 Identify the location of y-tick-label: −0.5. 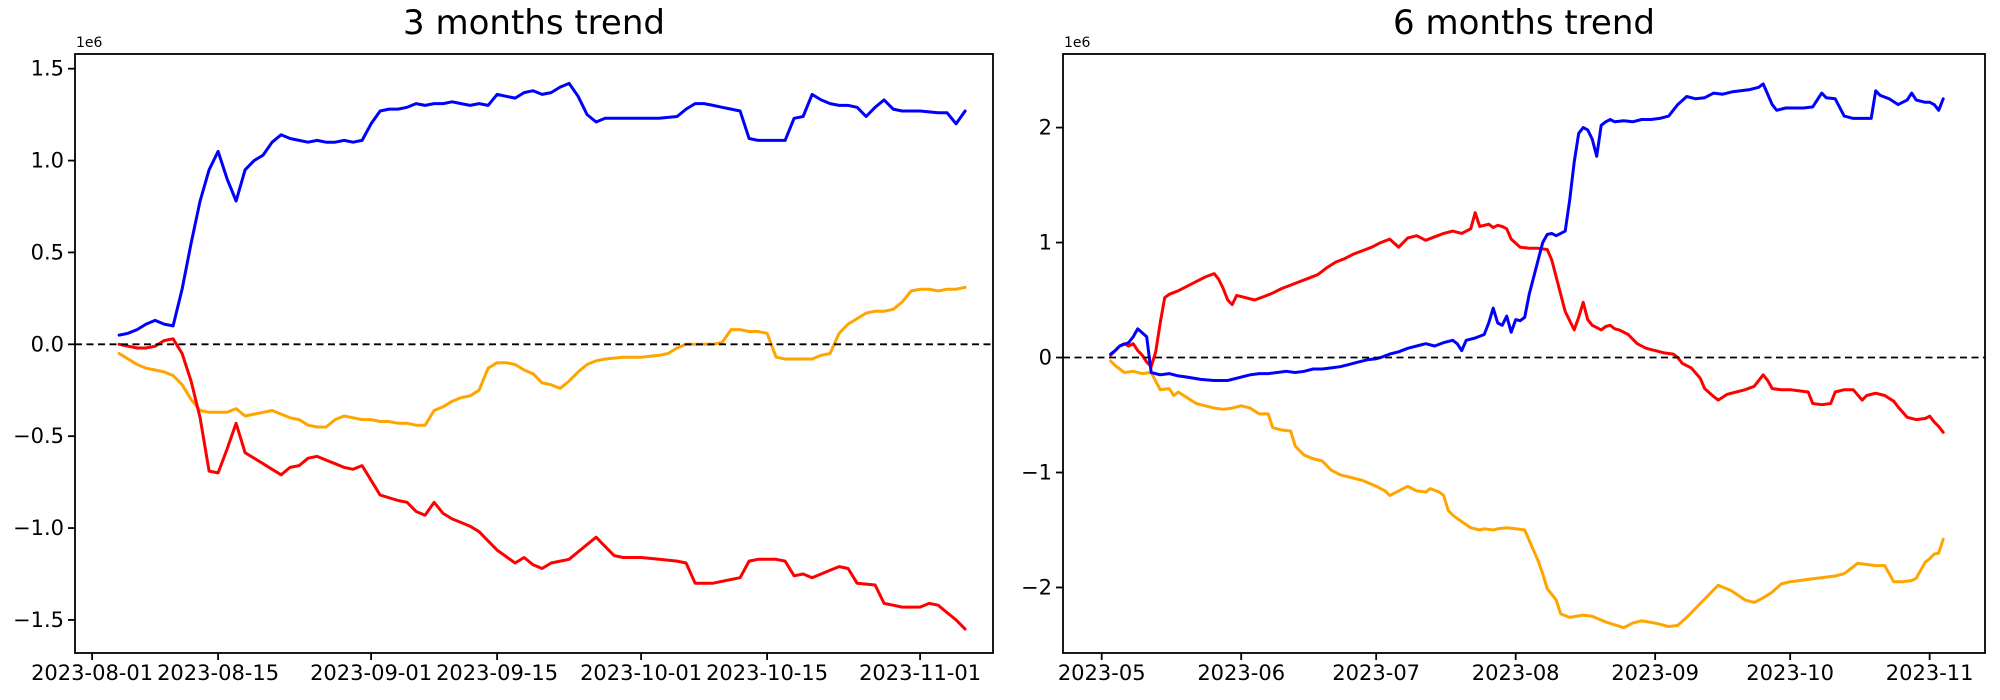
(38, 436).